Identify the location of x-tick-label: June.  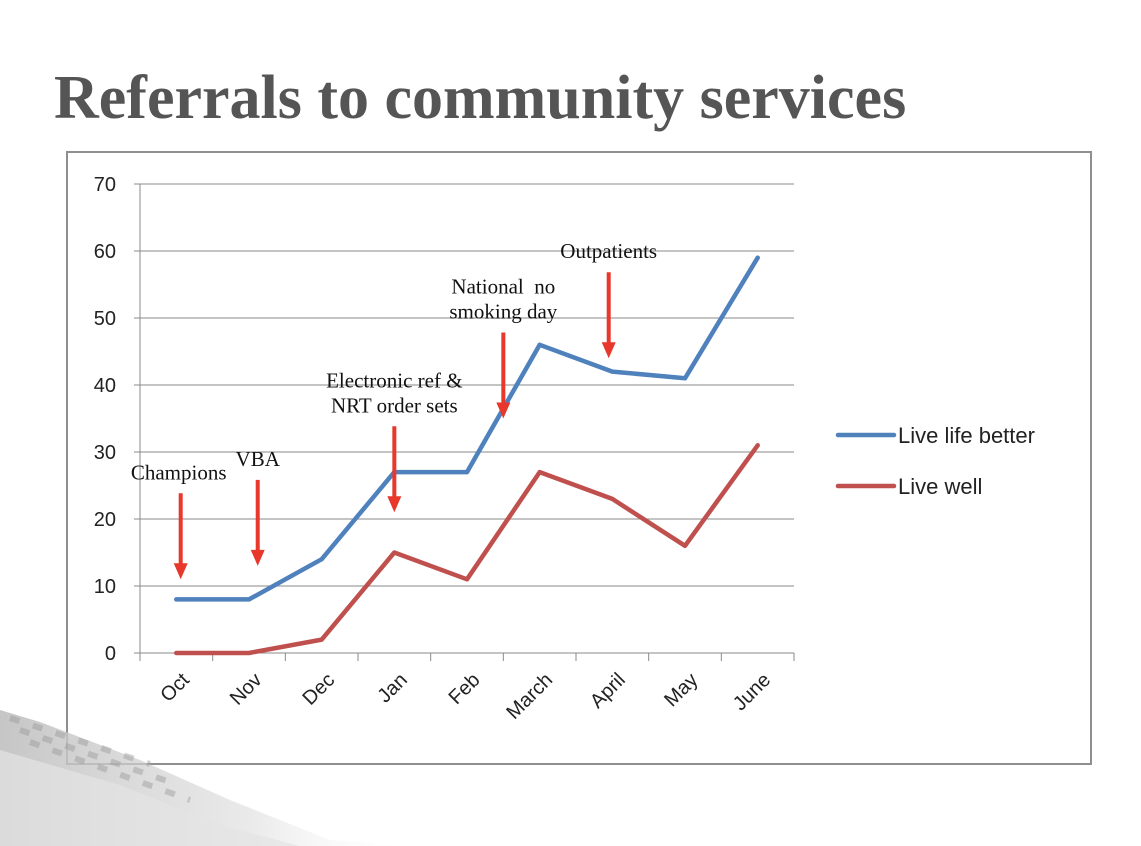
(752, 692).